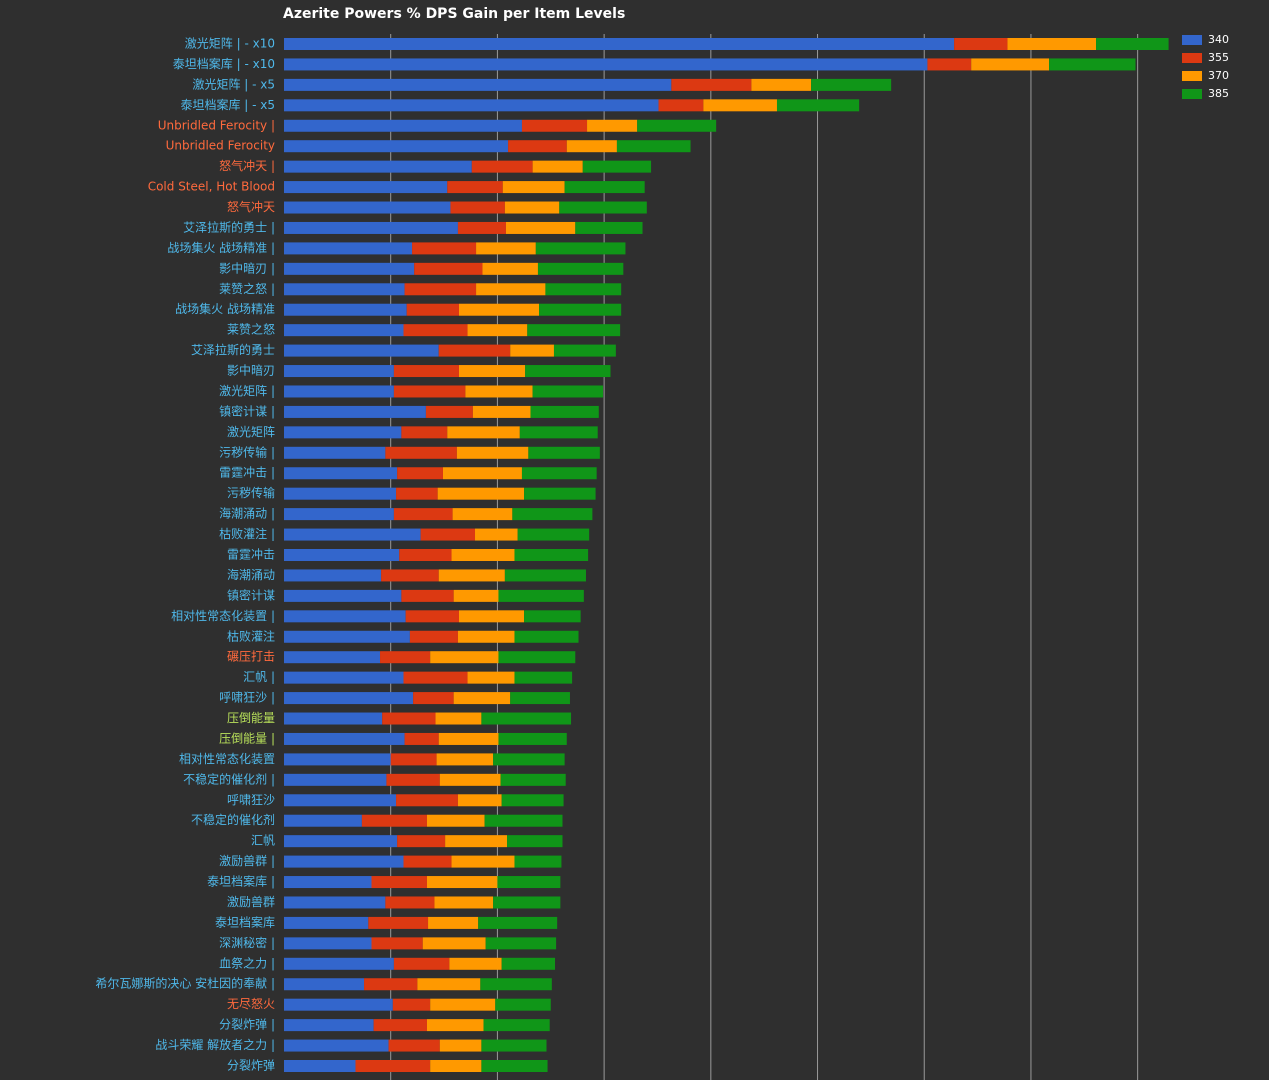 This screenshot has height=1080, width=1269. I want to click on legend-label: 355, so click(1218, 57).